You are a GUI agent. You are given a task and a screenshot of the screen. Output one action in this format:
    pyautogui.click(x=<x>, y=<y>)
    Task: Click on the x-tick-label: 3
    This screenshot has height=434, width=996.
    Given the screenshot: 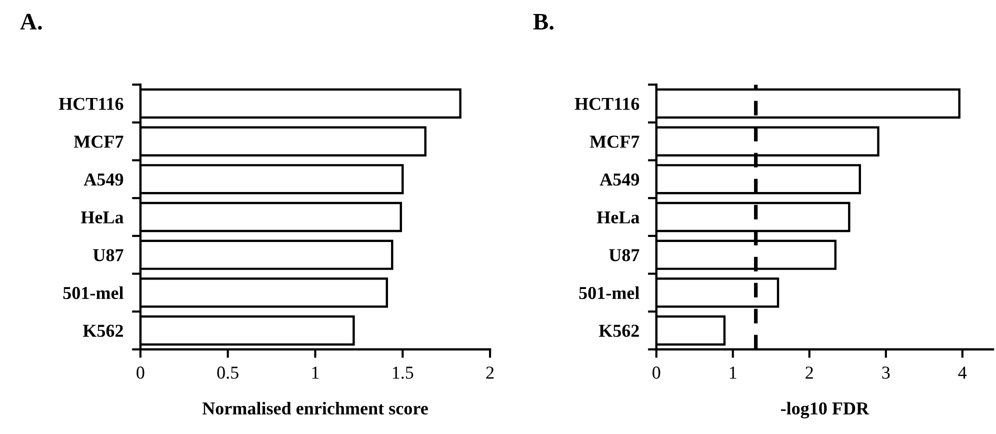 What is the action you would take?
    pyautogui.click(x=886, y=372)
    